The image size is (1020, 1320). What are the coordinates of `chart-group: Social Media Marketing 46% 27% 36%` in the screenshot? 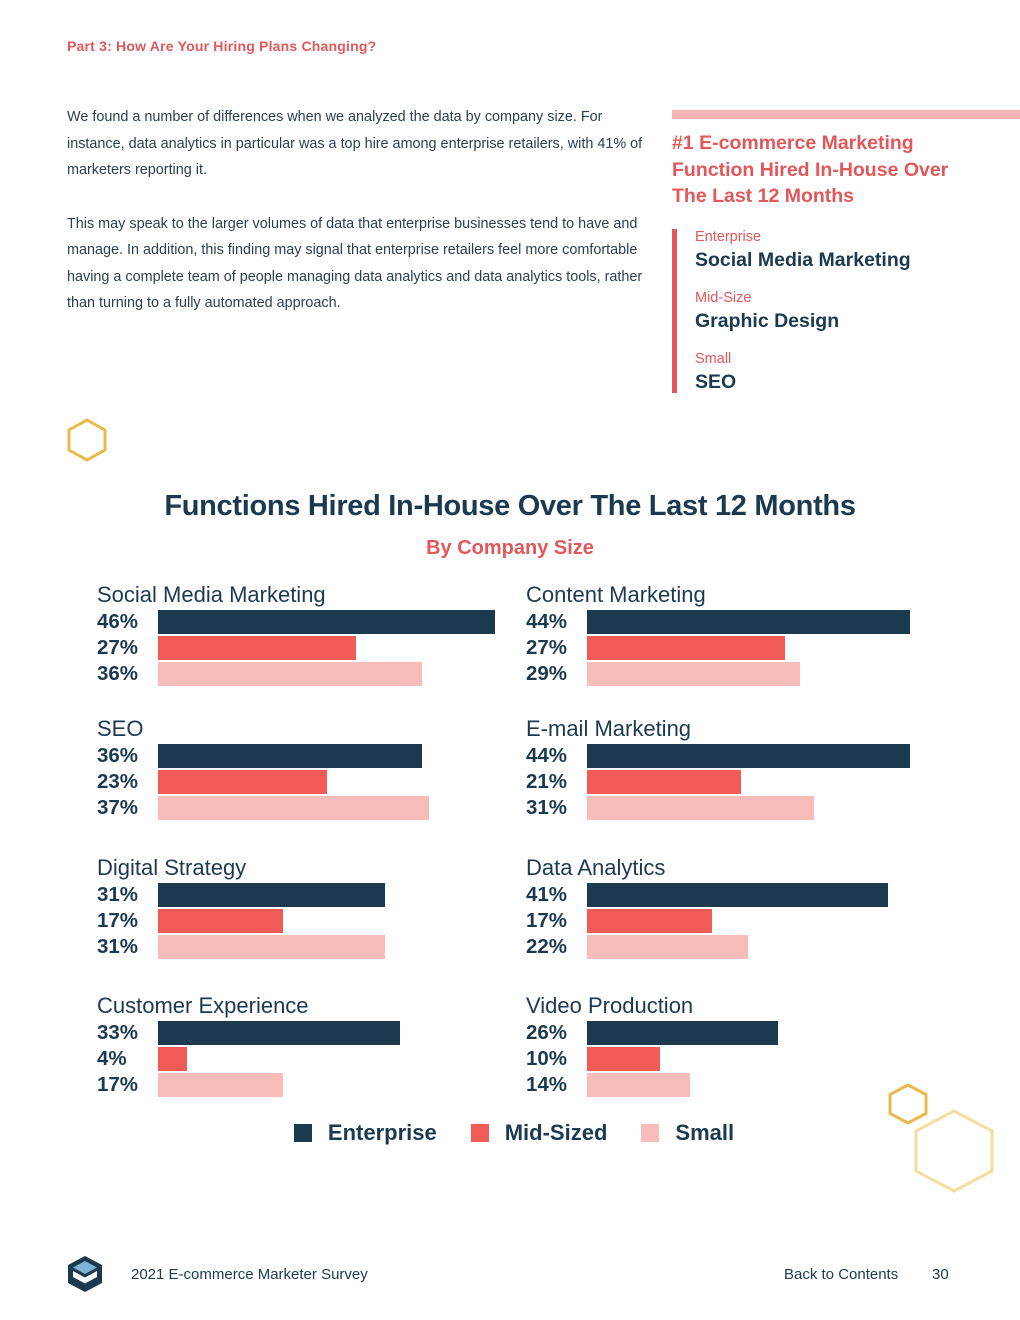 It's located at (307, 634).